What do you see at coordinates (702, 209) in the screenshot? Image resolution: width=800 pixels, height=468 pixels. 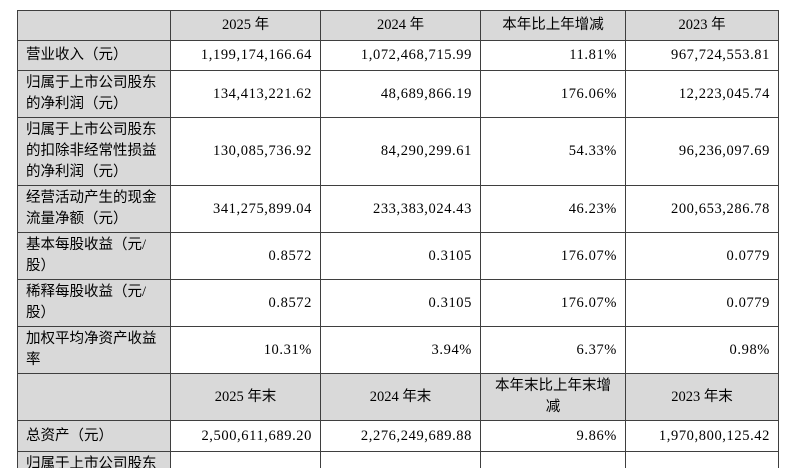 I see `value-2023: 200,653,286.78` at bounding box center [702, 209].